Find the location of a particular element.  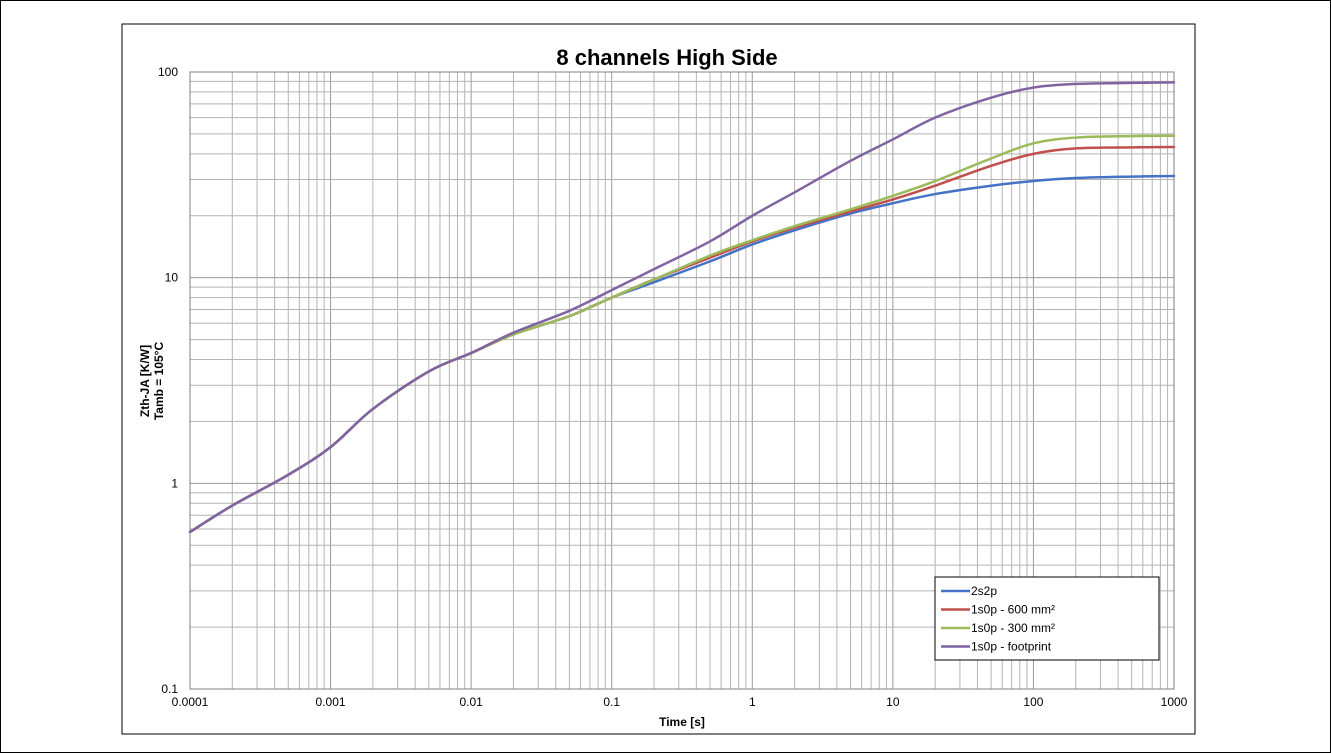

y-axis-title-line-1: Zth-JA [K/W] is located at coordinates (145, 381).